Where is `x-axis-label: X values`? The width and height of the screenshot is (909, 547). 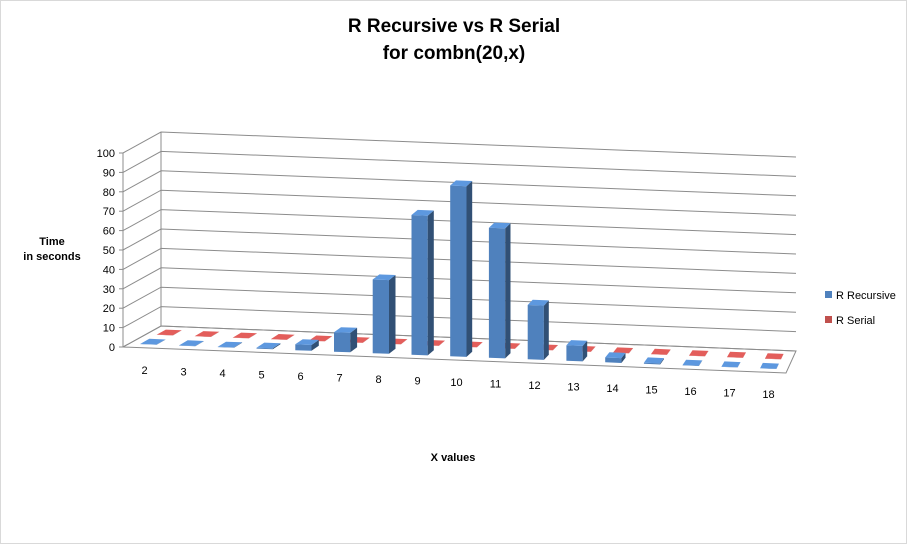
x-axis-label: X values is located at coordinates (453, 458).